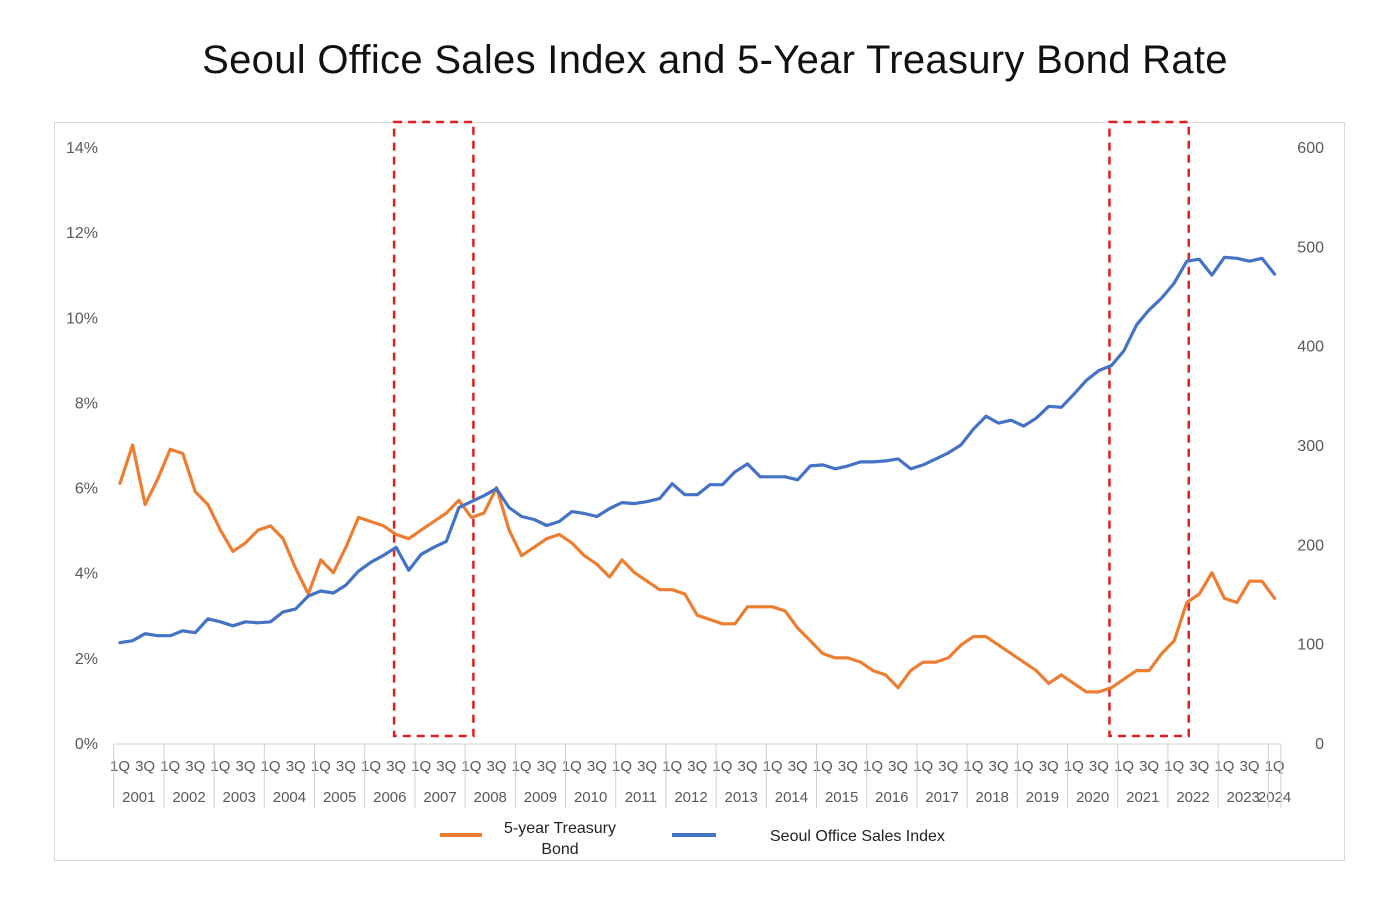 This screenshot has width=1384, height=917. Describe the element at coordinates (690, 797) in the screenshot. I see `x-year-label: 2012` at that location.